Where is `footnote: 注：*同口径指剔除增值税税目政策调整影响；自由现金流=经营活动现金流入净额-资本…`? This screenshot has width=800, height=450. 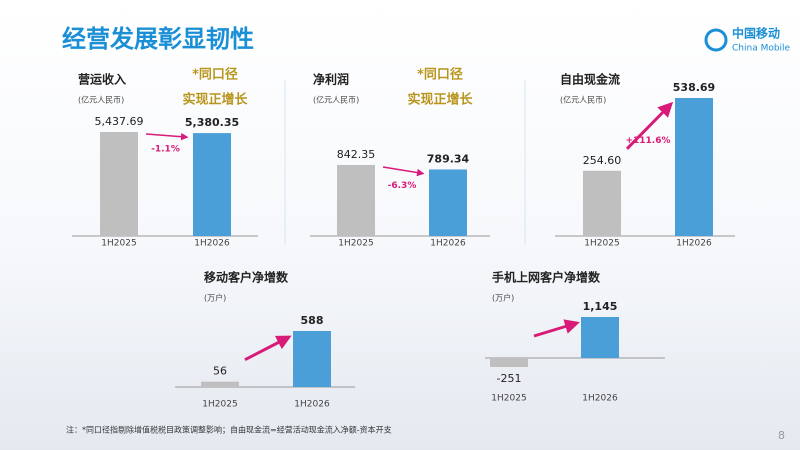 footnote: 注：*同口径指剔除增值税税目政策调整影响；自由现金流=经营活动现金流入净额-资本… is located at coordinates (229, 430).